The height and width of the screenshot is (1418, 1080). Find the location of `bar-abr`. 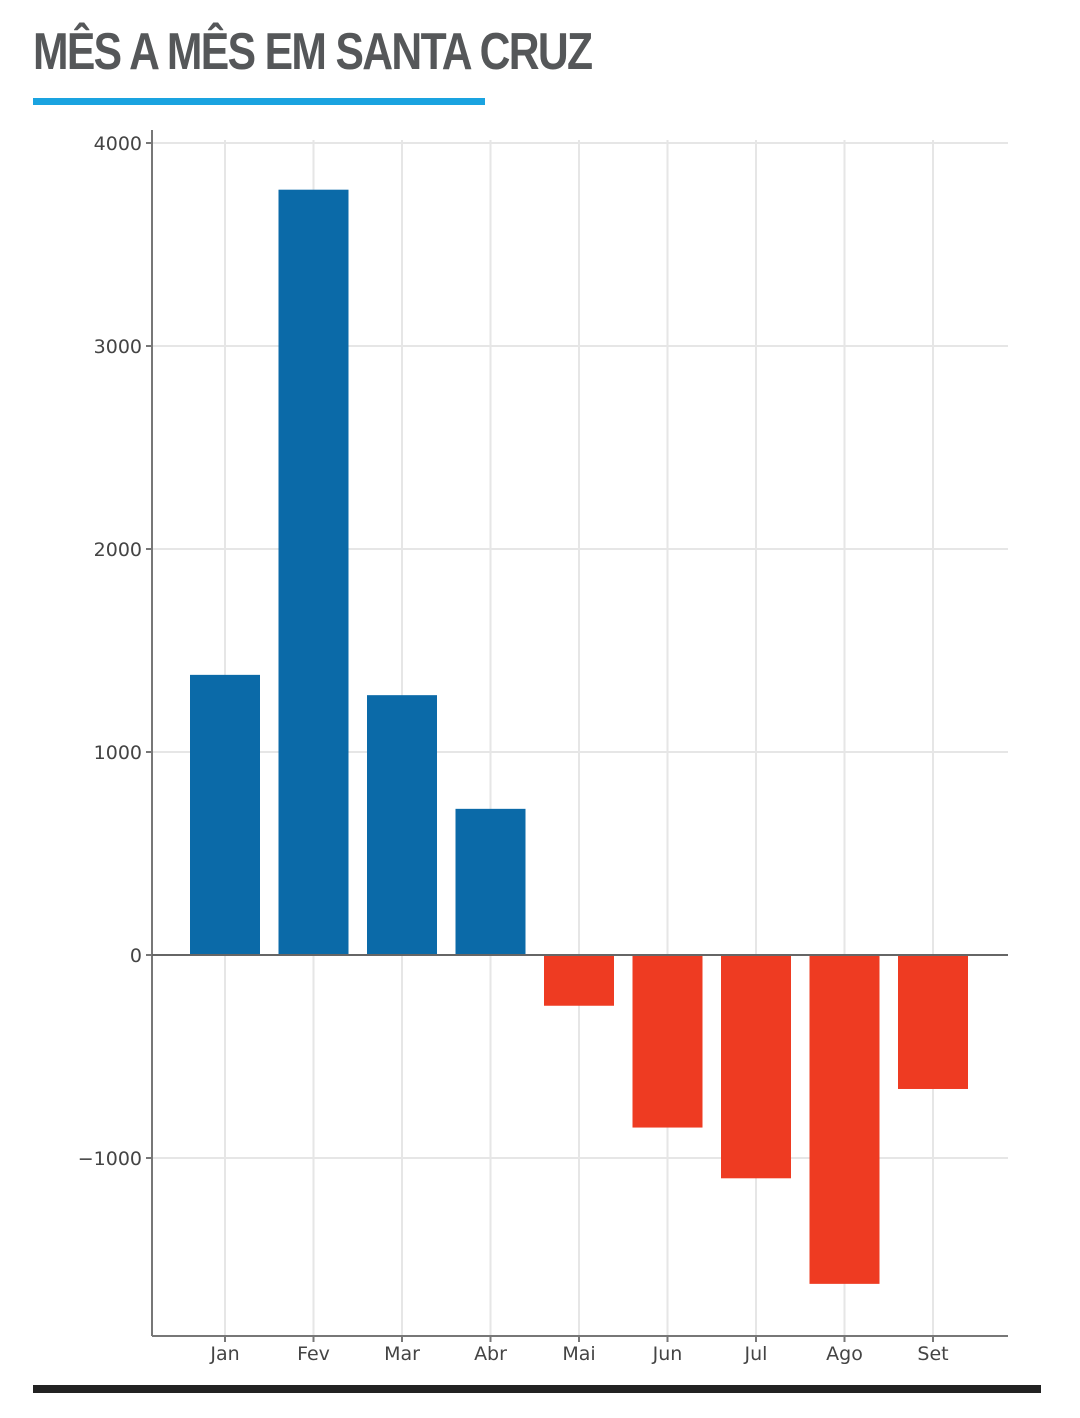

bar-abr is located at coordinates (490, 881).